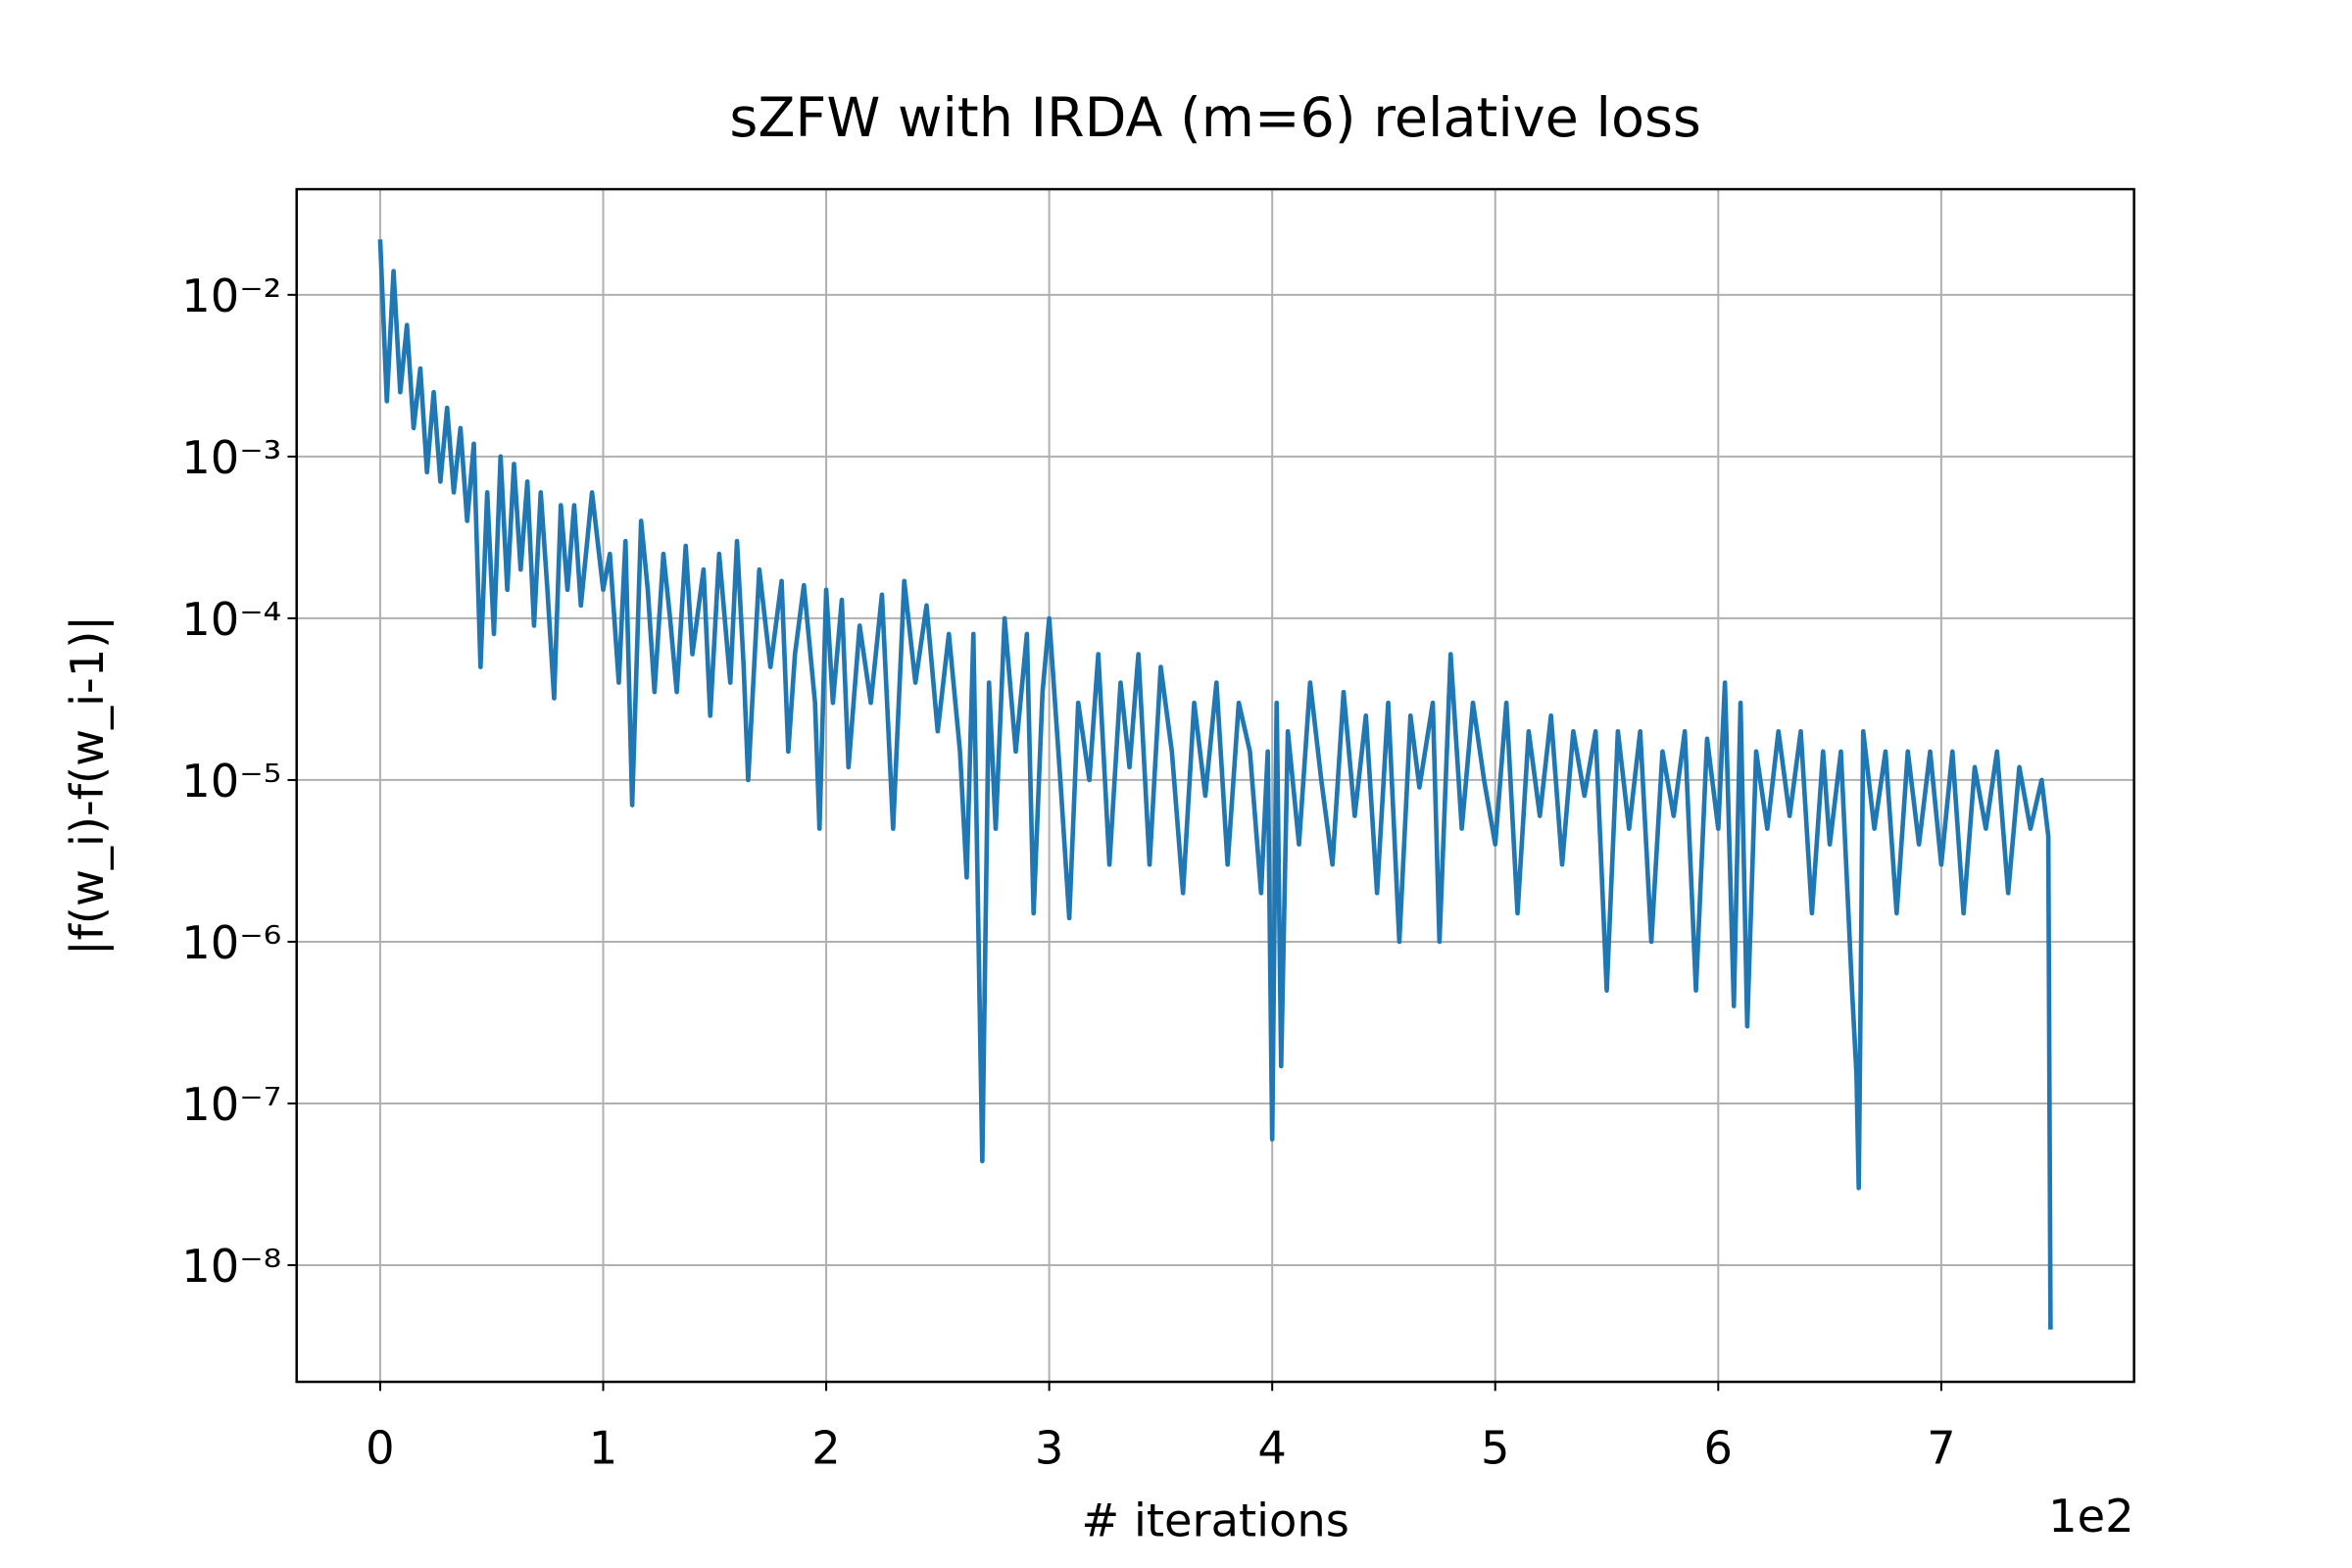  Describe the element at coordinates (1271, 1447) in the screenshot. I see `x-tick-label: 4` at that location.